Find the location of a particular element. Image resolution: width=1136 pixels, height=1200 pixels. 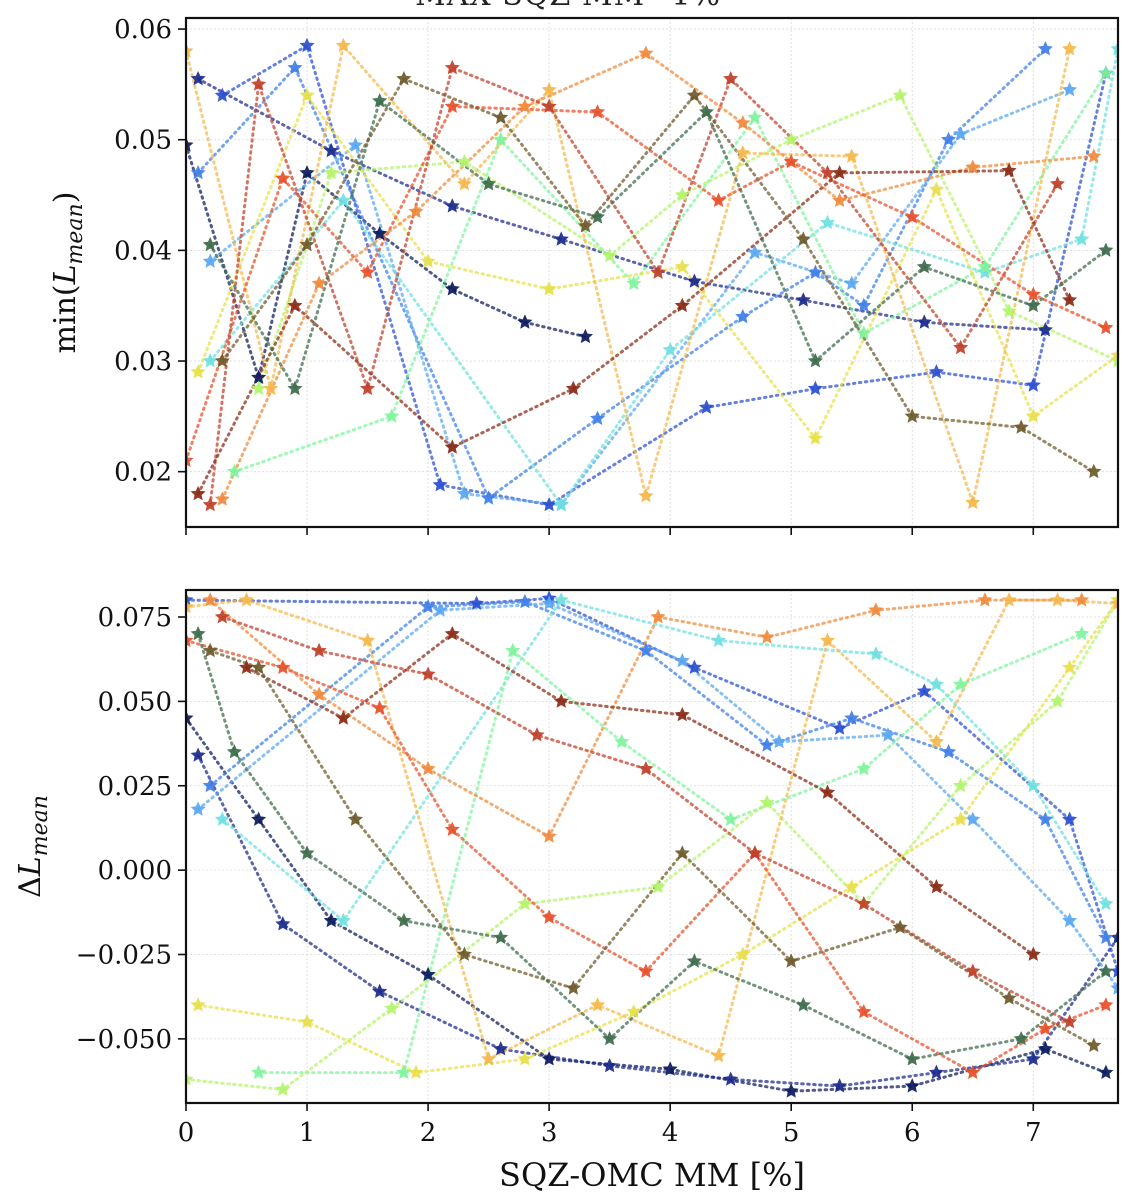

x-axis-label: SQZ-OMC MM [%] is located at coordinates (652, 1175).